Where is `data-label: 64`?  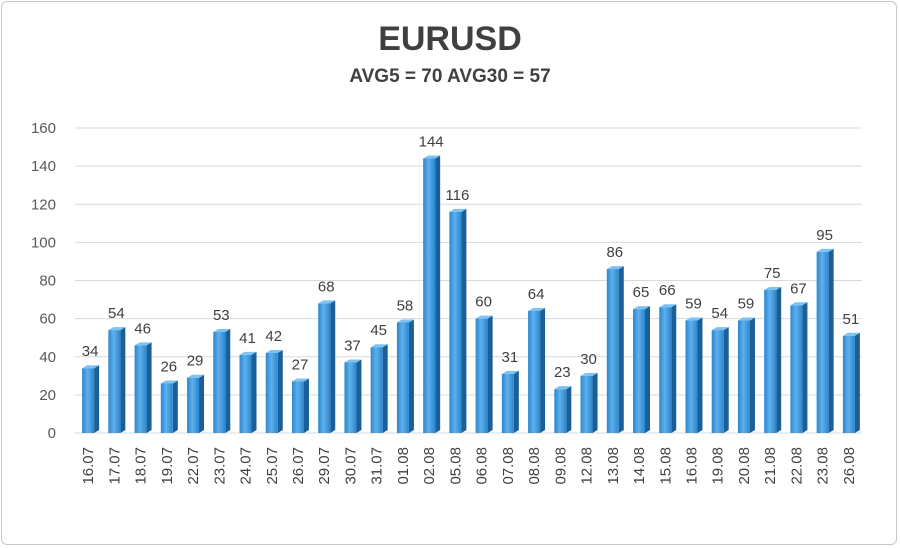
data-label: 64 is located at coordinates (536, 294).